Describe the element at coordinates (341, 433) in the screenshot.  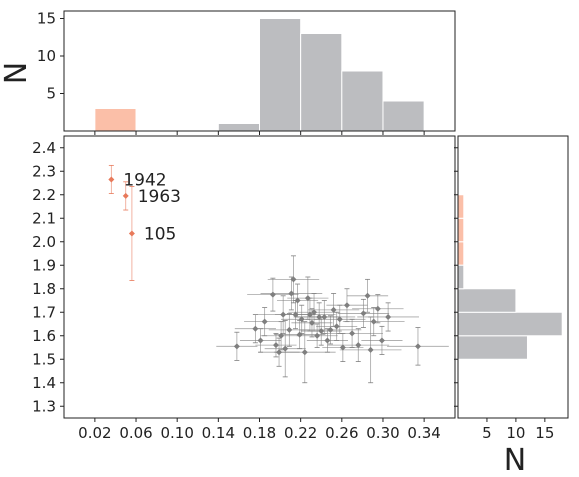
I see `x-tick-label: 0.26` at that location.